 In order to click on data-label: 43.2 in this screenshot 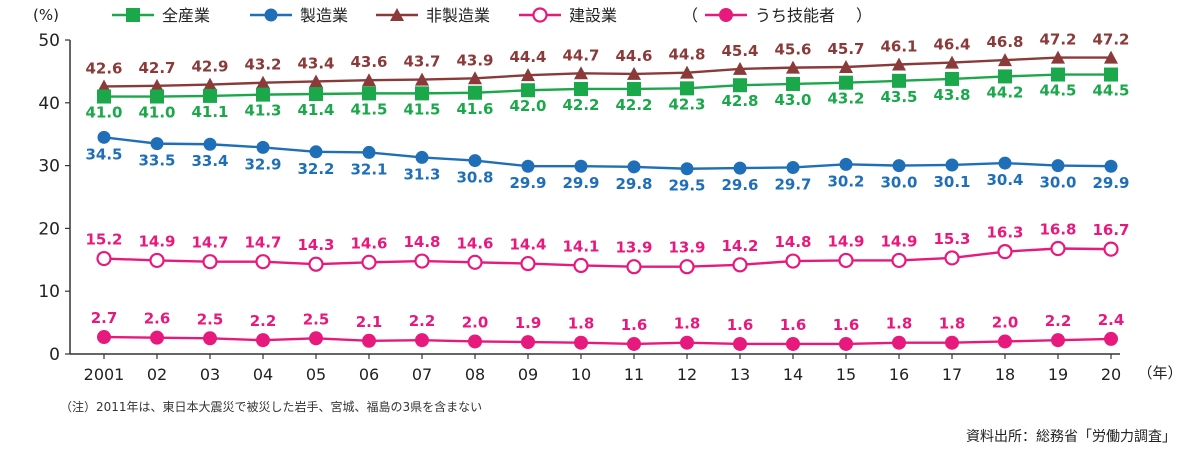, I will do `click(262, 65)`.